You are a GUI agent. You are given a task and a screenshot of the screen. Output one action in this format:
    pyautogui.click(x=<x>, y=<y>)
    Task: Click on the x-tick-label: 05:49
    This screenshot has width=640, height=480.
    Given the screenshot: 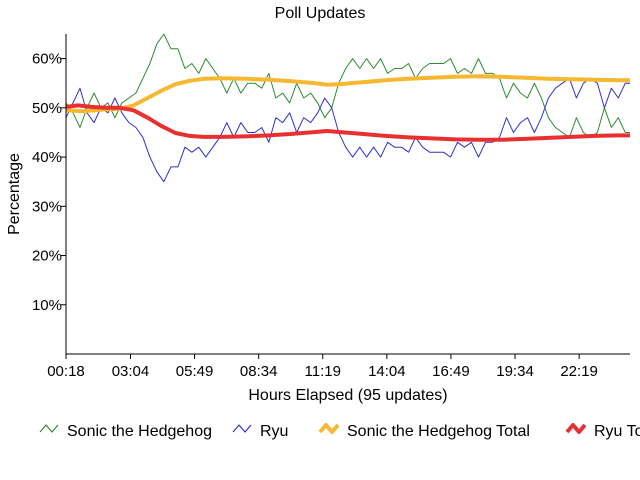 What is the action you would take?
    pyautogui.click(x=195, y=371)
    